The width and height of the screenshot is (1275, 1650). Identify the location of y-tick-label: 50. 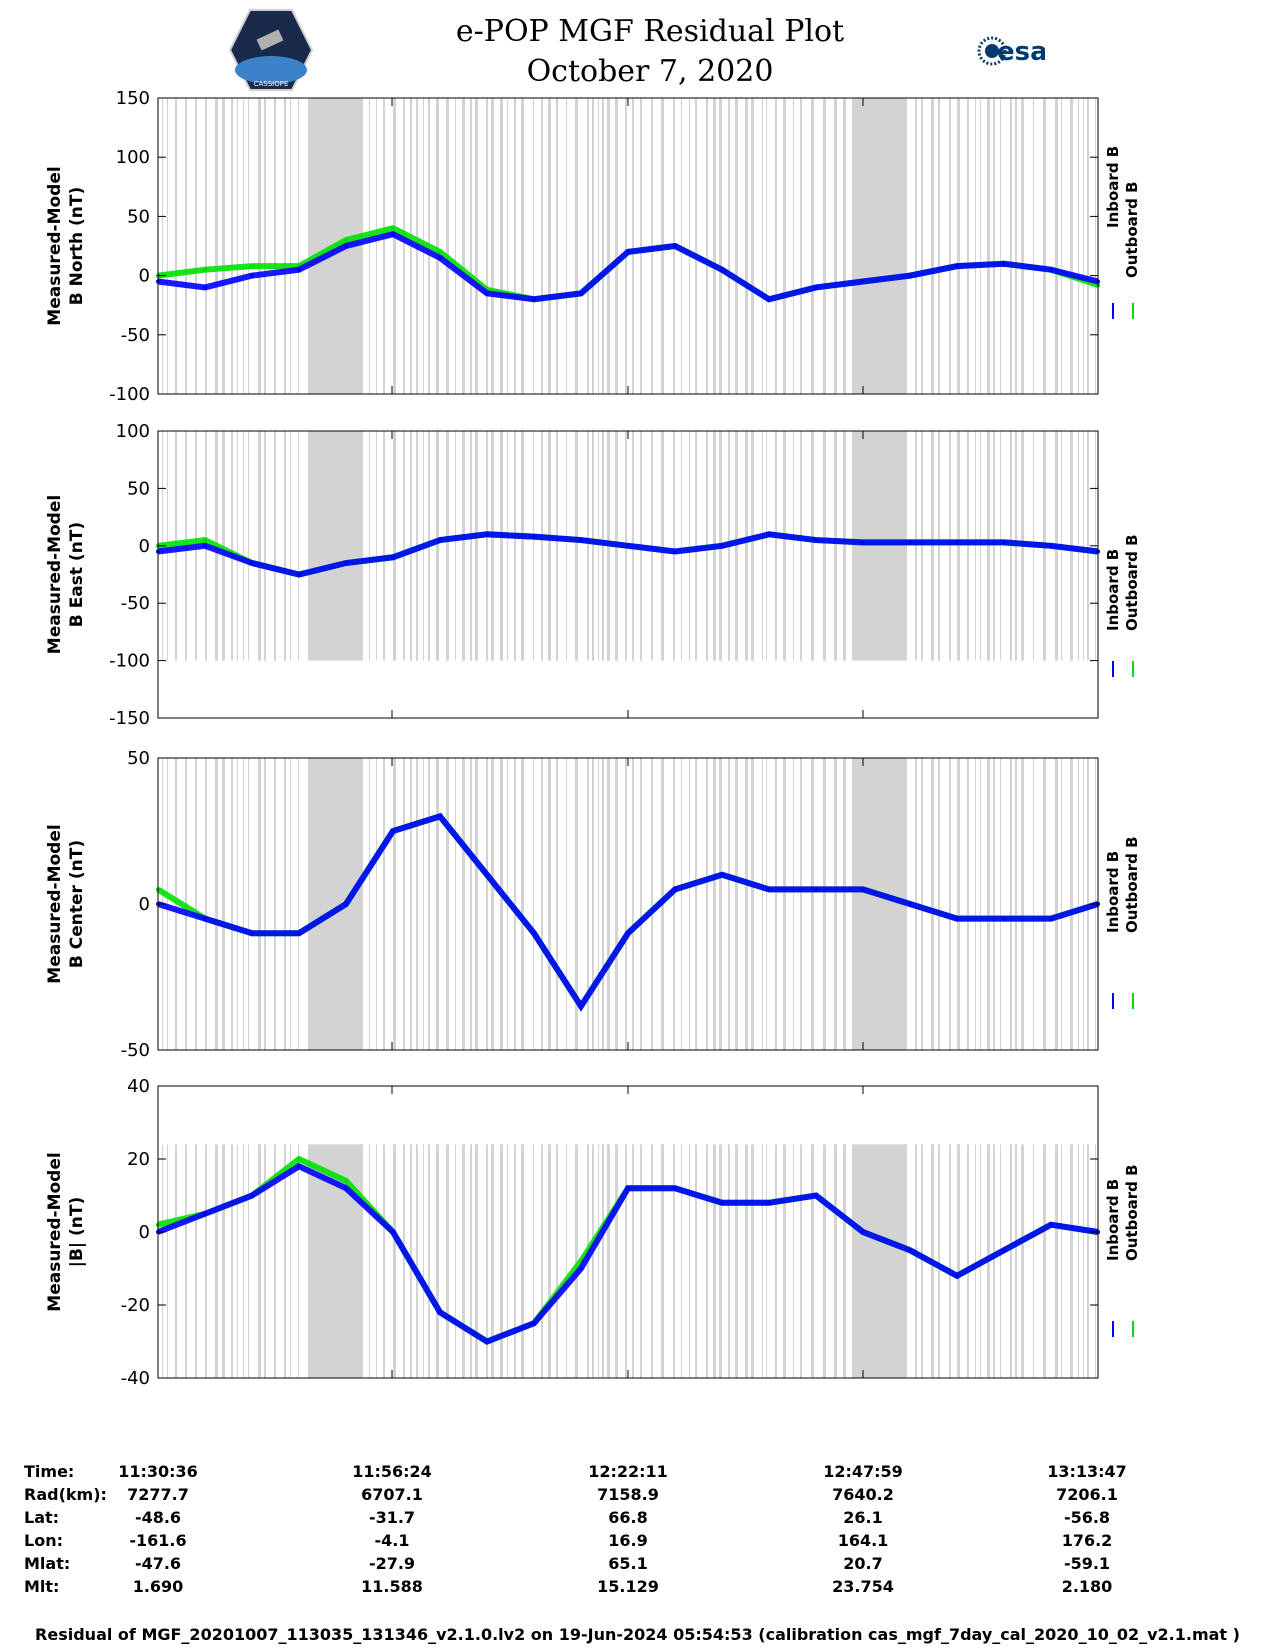
(138, 488).